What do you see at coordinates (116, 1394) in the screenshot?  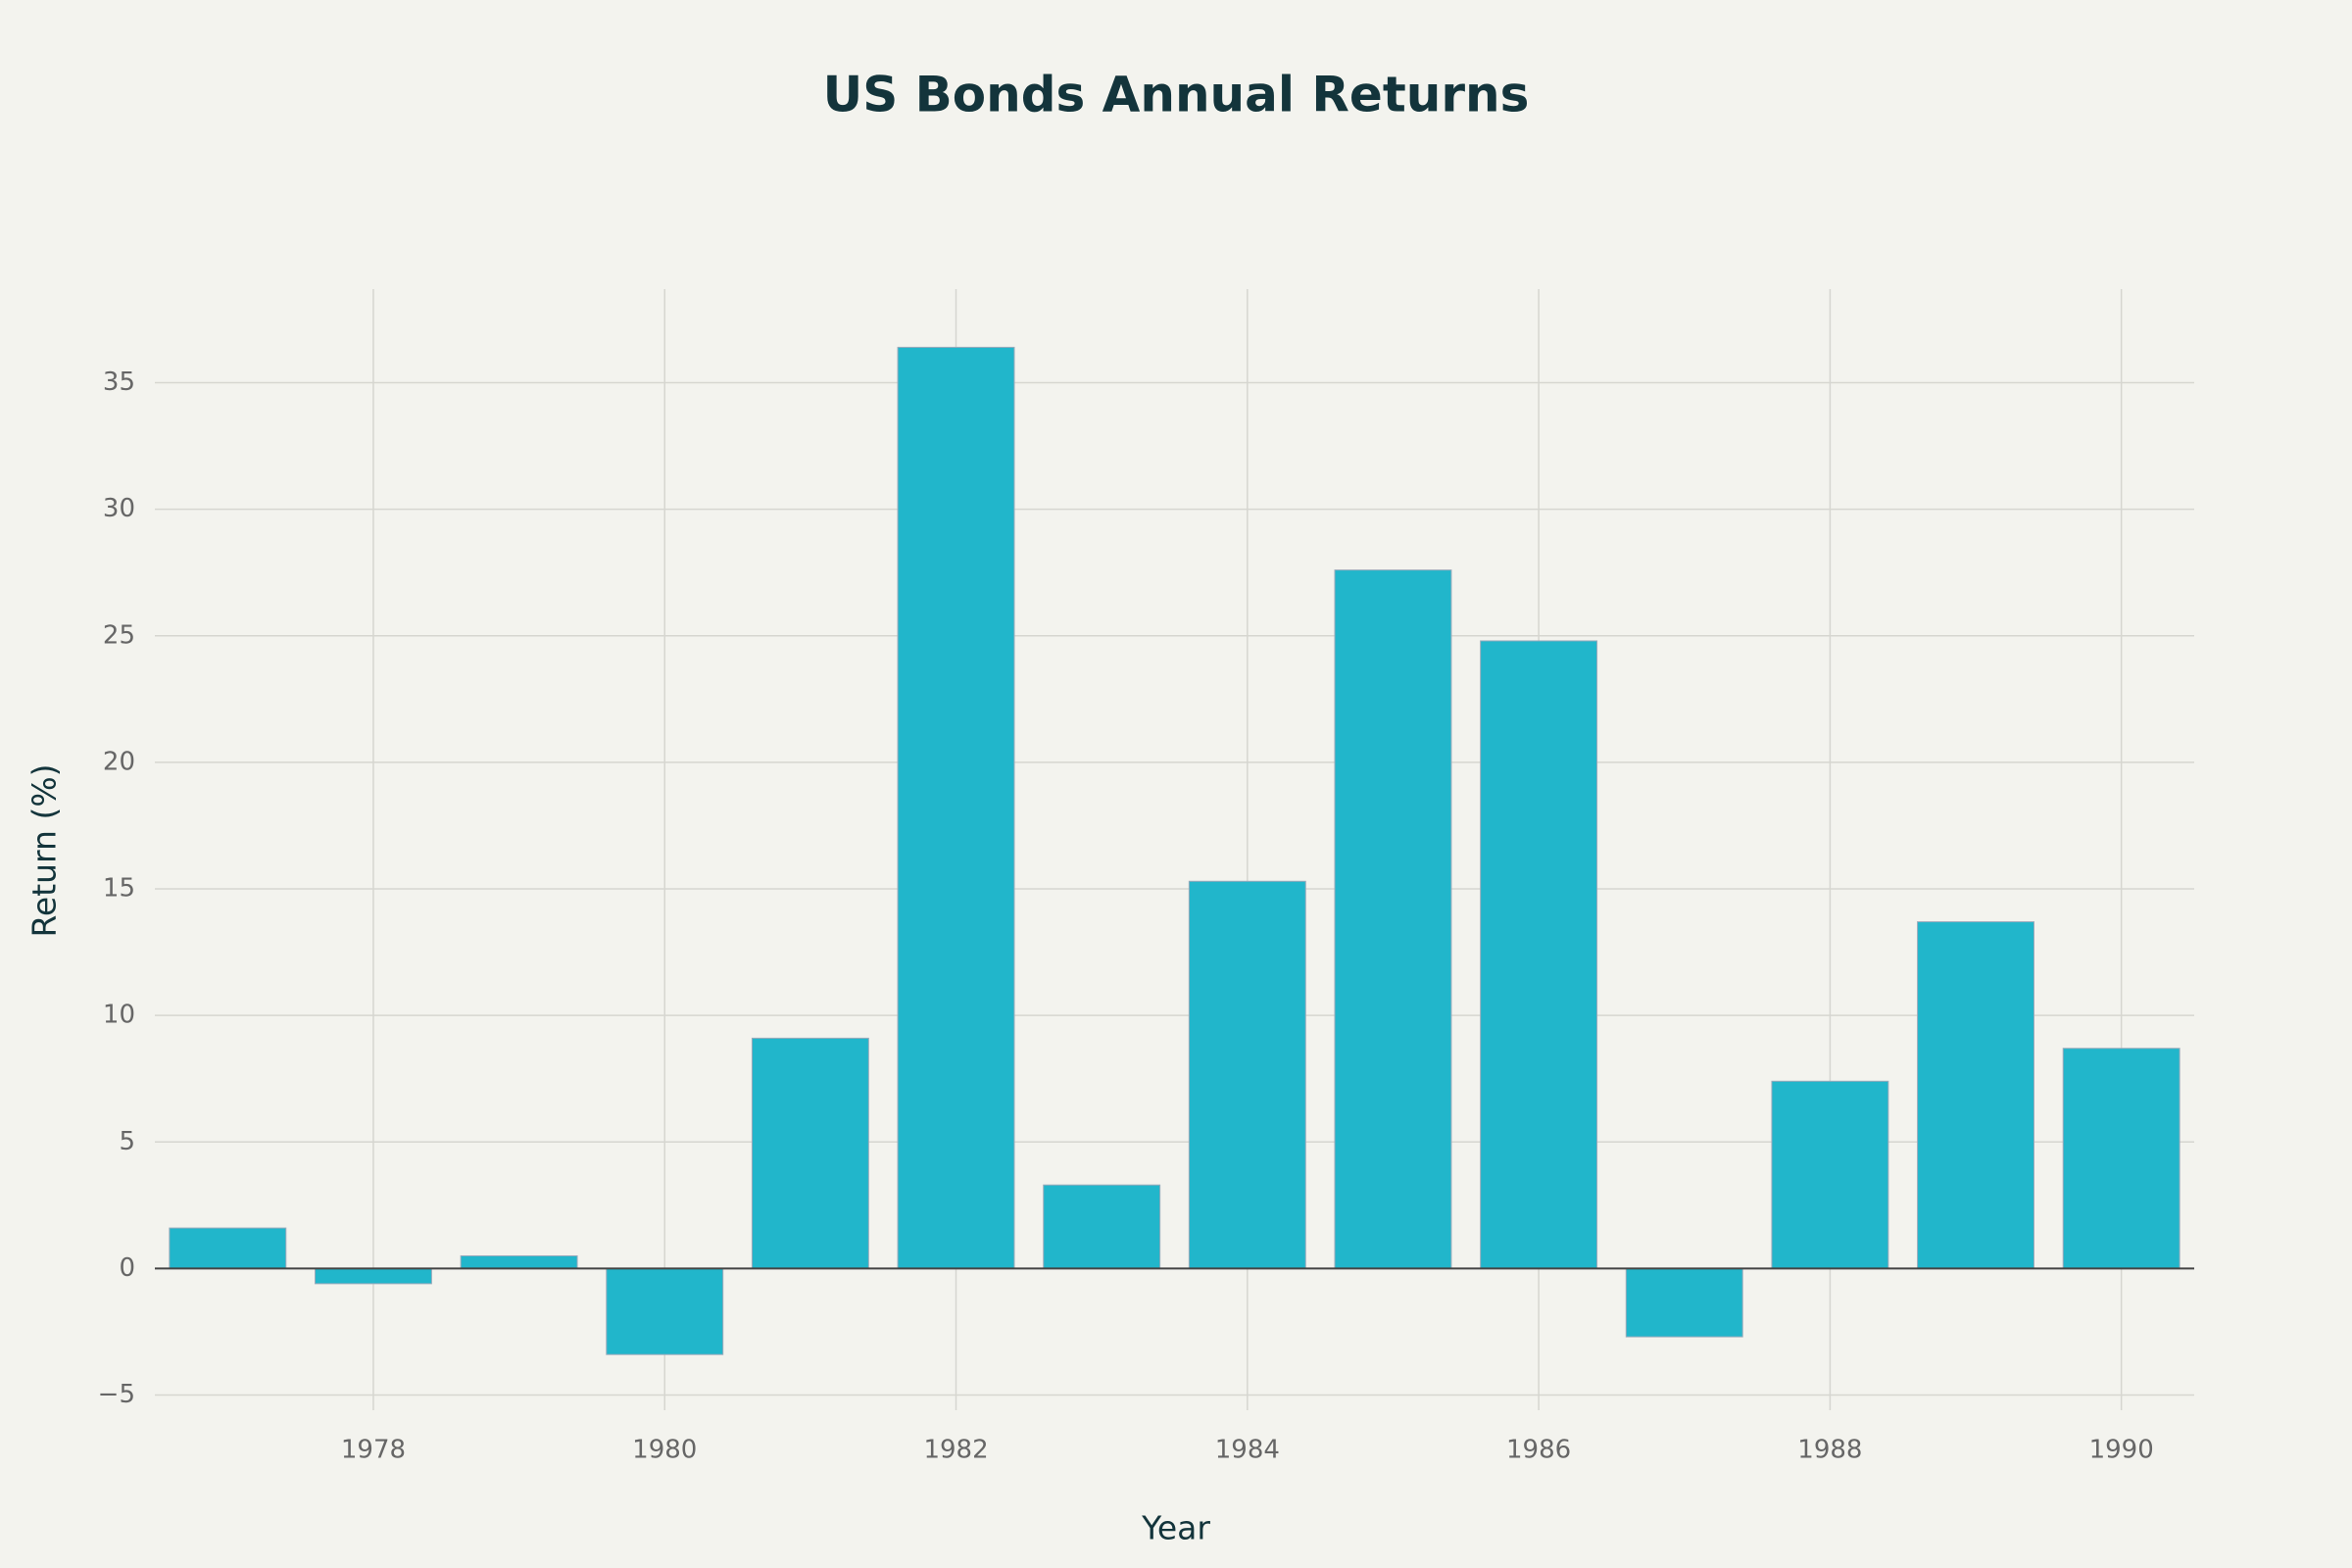 I see `y-tick-label: −5` at bounding box center [116, 1394].